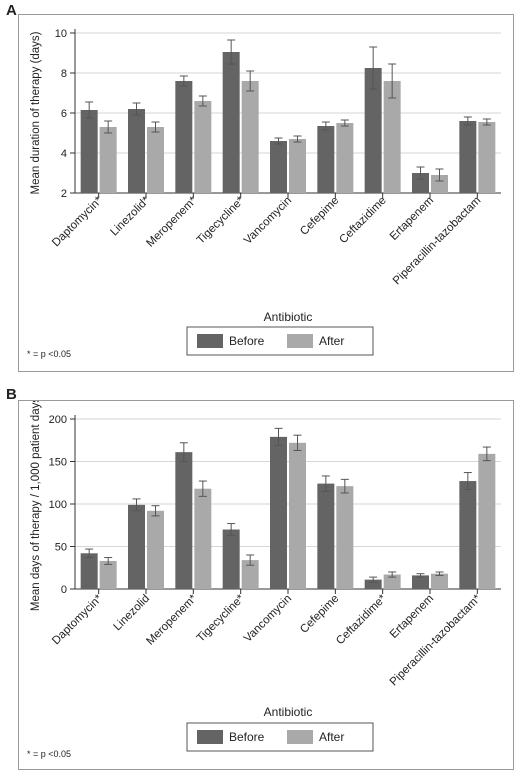 The width and height of the screenshot is (520, 776). Describe the element at coordinates (64, 154) in the screenshot. I see `y-tick-label: 4` at that location.